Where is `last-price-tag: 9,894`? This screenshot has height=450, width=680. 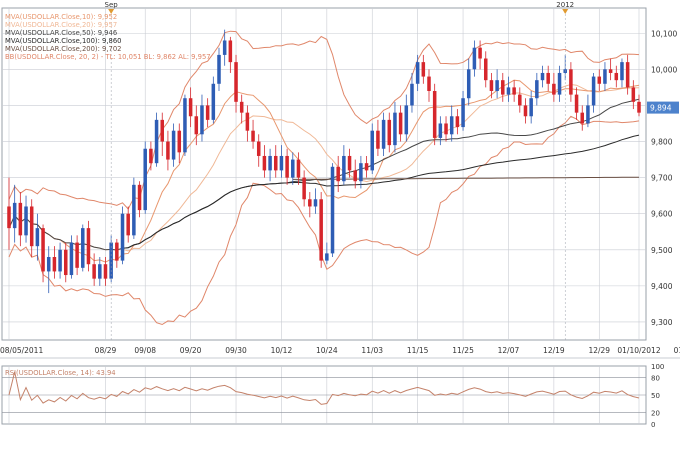
last-price-tag: 9,894 is located at coordinates (663, 107).